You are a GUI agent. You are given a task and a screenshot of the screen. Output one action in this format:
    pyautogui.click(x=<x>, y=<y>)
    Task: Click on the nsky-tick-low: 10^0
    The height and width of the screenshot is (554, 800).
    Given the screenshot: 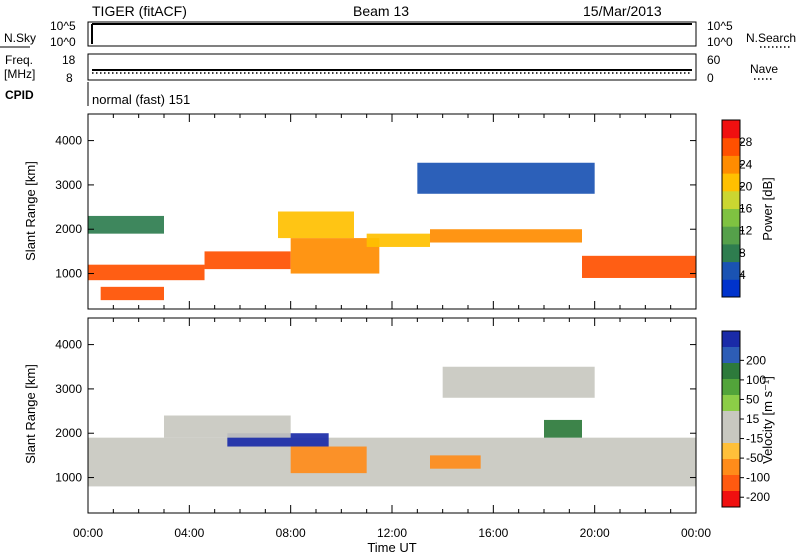 What is the action you would take?
    pyautogui.click(x=63, y=42)
    